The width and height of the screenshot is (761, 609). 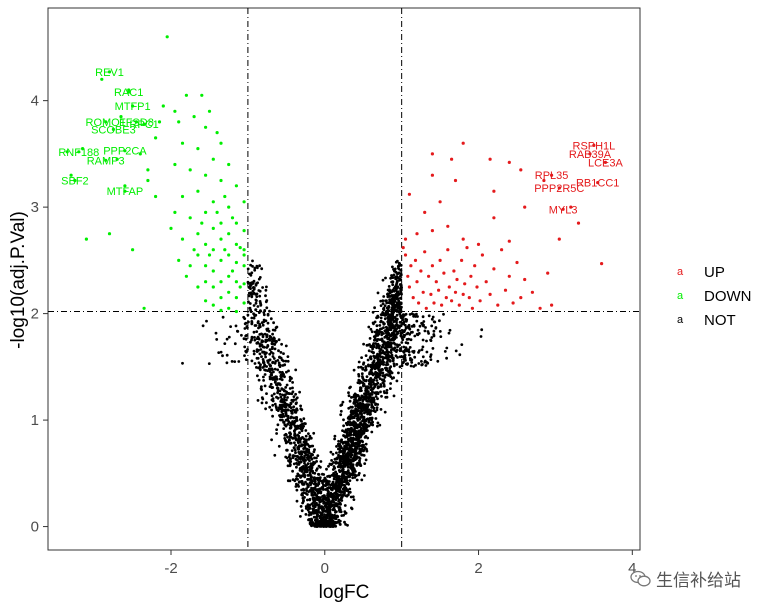 I want to click on point-down-labeled, so click(x=144, y=124).